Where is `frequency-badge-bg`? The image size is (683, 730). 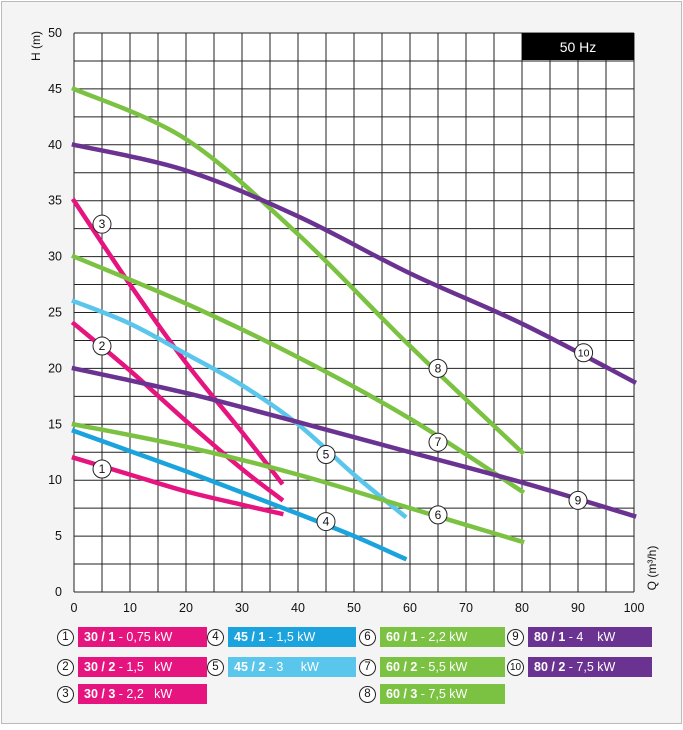 frequency-badge-bg is located at coordinates (578, 46).